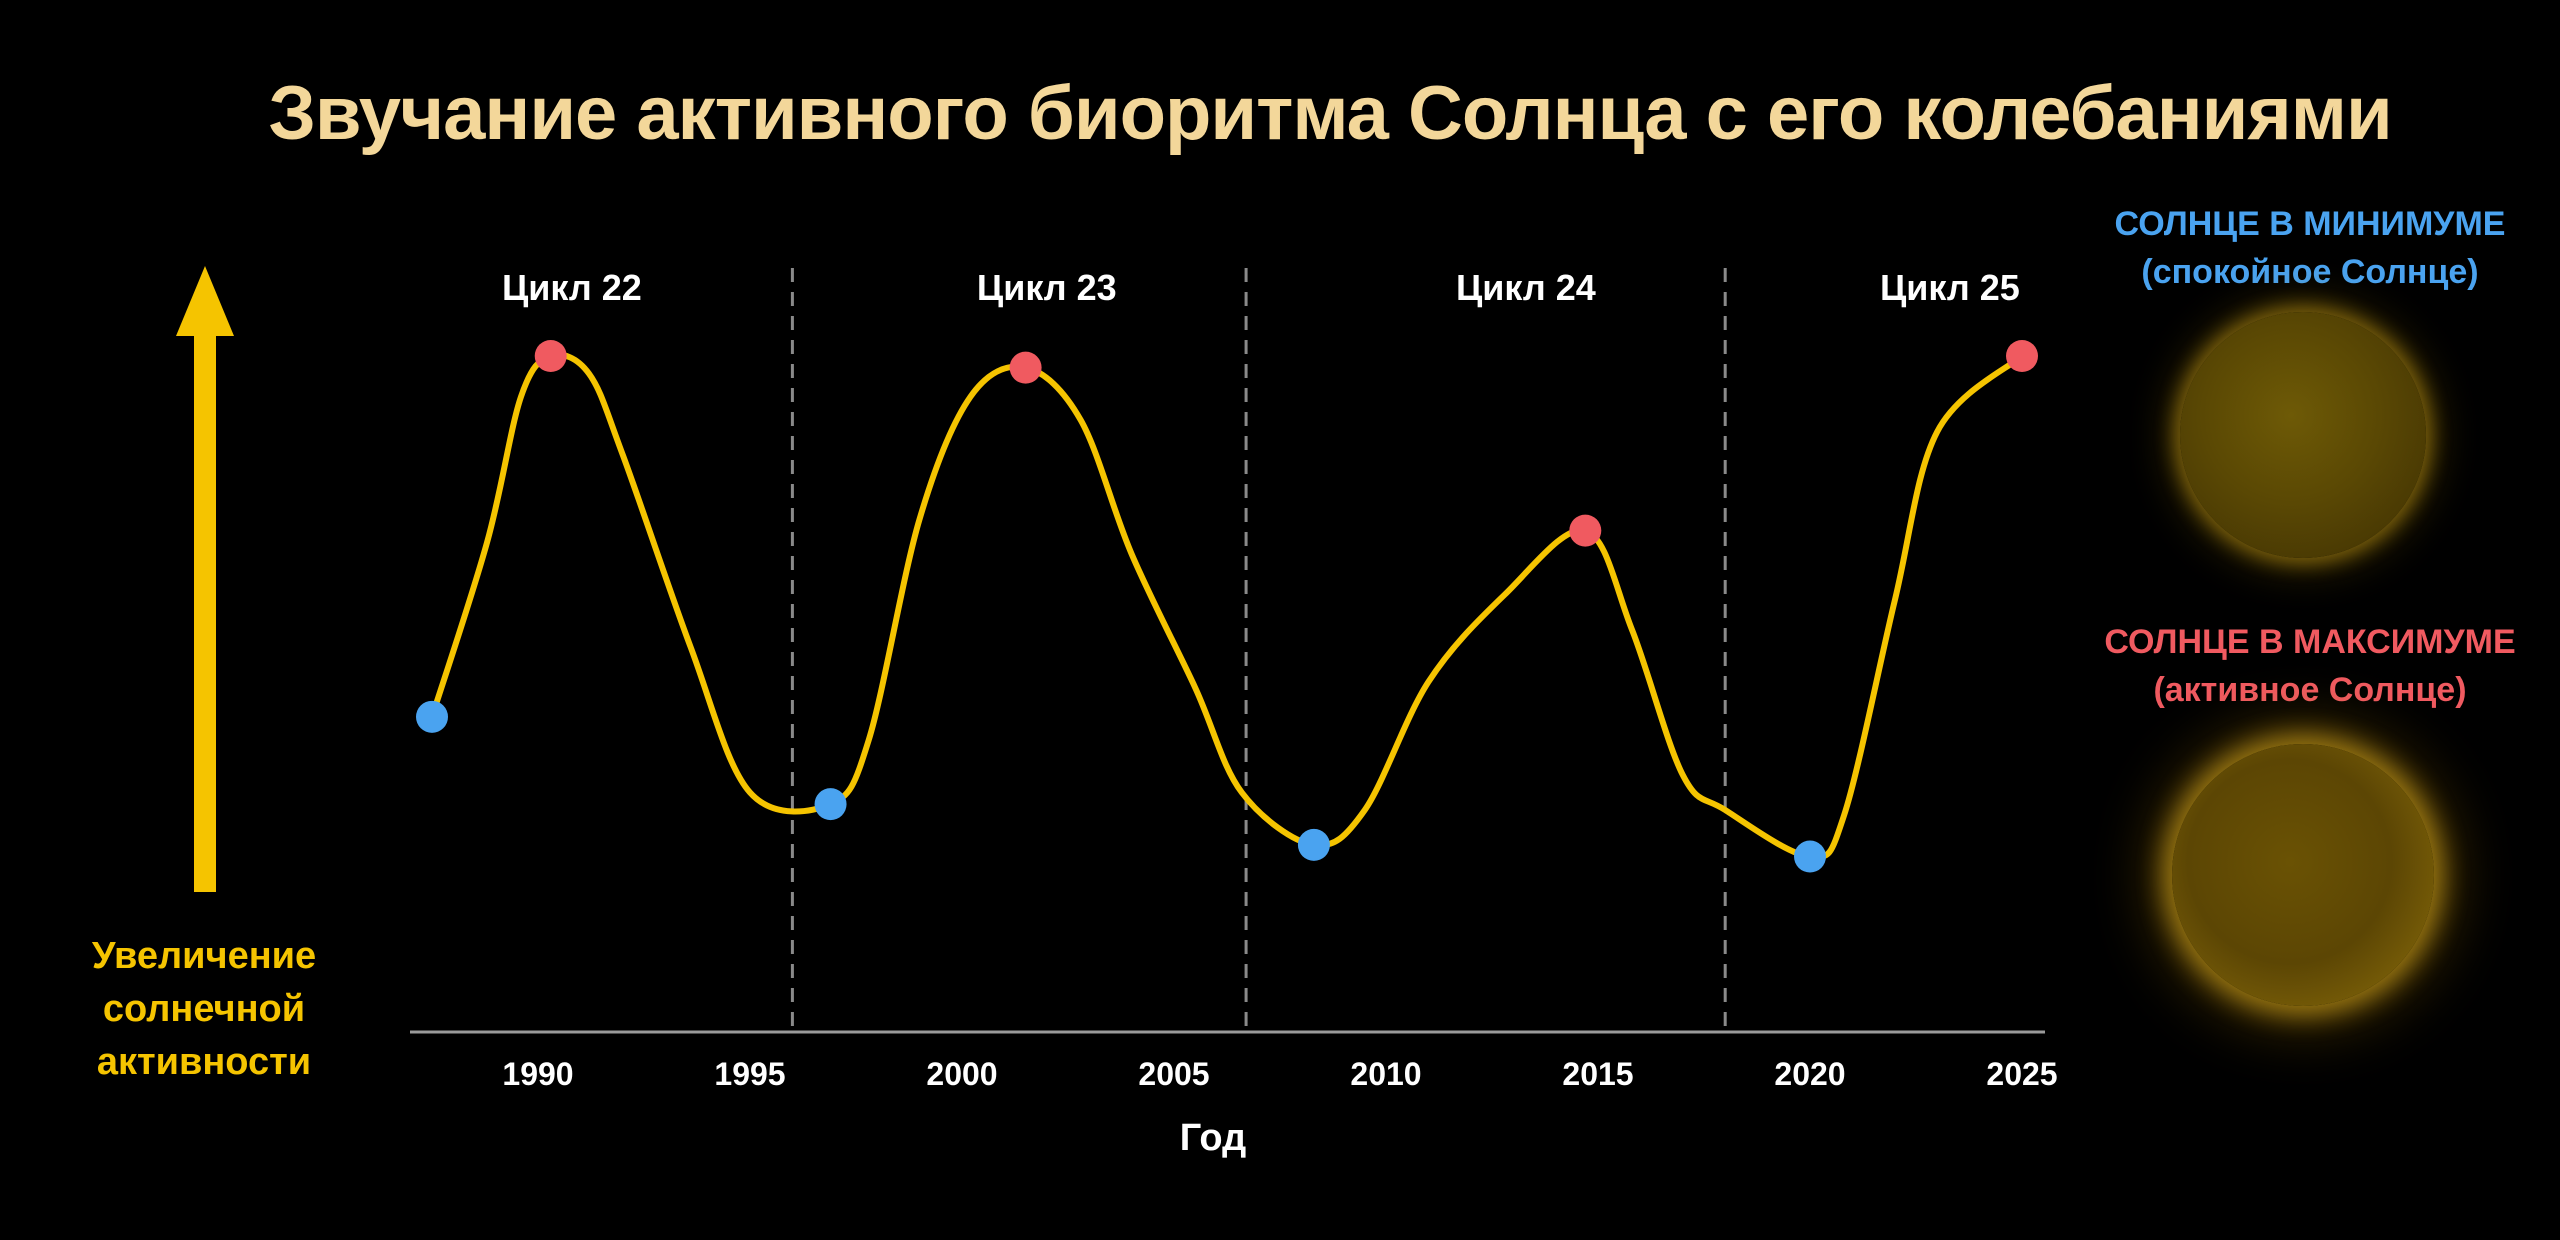  I want to click on active-sun-image, so click(2303, 875).